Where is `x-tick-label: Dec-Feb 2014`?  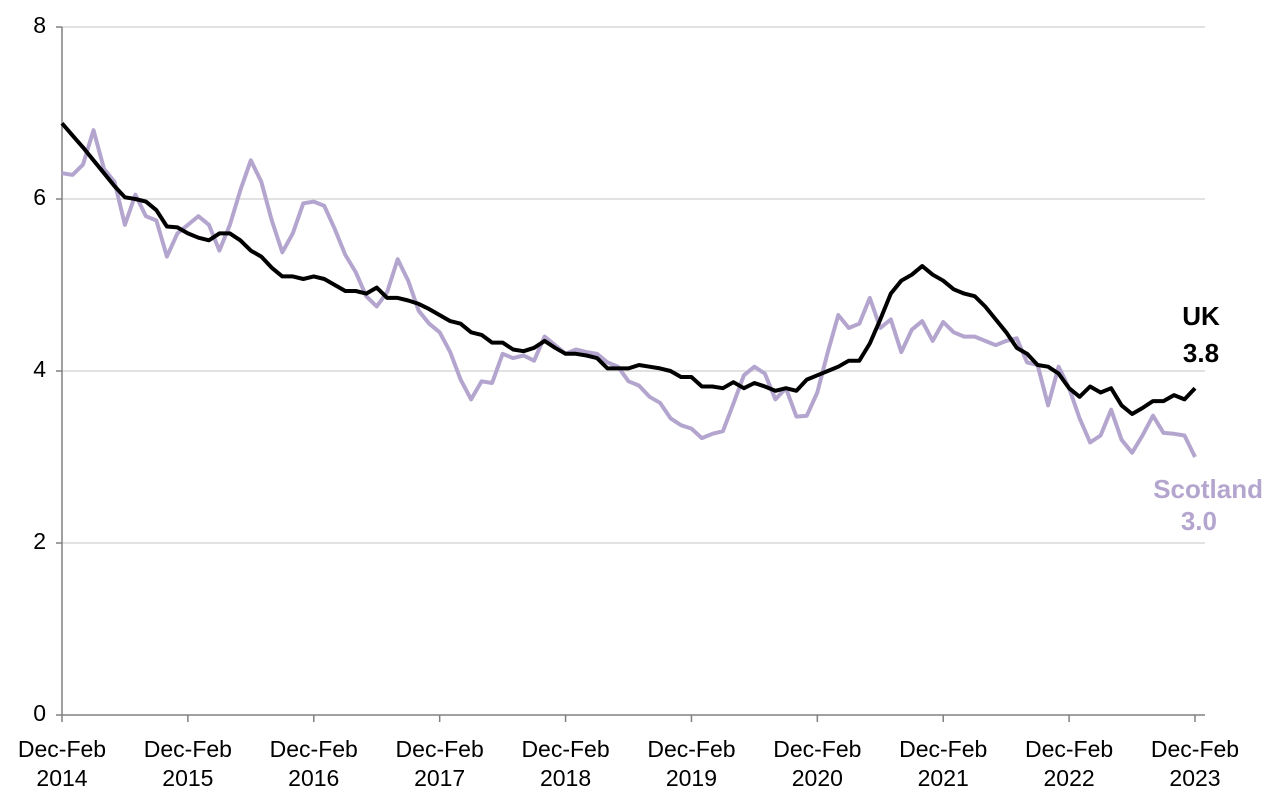
x-tick-label: Dec-Feb 2014 is located at coordinates (62, 763).